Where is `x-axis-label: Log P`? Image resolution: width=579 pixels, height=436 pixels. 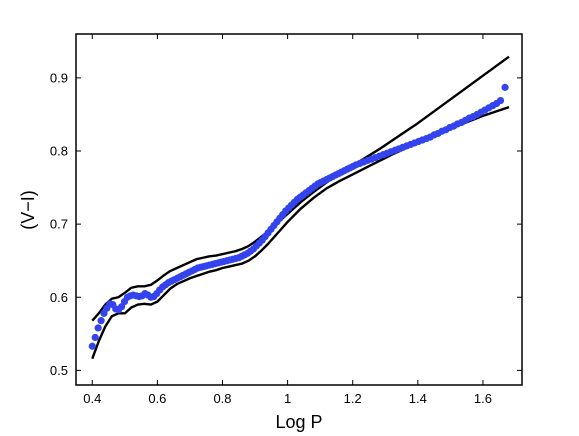
x-axis-label: Log P is located at coordinates (298, 422).